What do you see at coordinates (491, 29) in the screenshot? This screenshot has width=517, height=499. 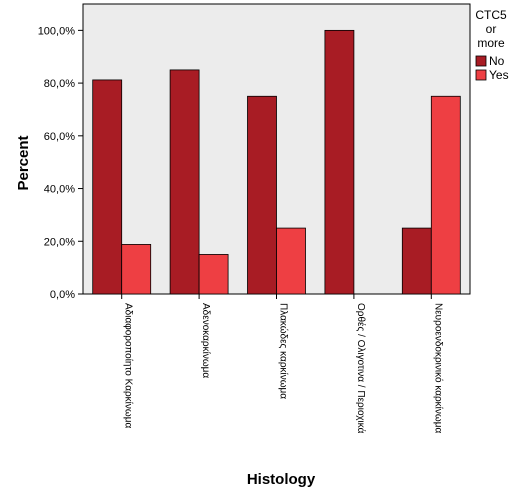 I see `legend-title-line-2: or` at bounding box center [491, 29].